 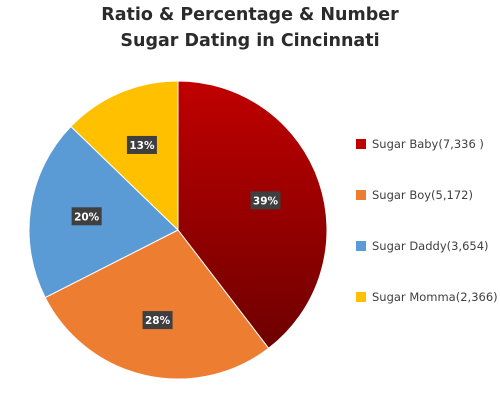 I want to click on legend-item-sugar-baby: Sugar Baby(7,336 ), so click(x=428, y=144).